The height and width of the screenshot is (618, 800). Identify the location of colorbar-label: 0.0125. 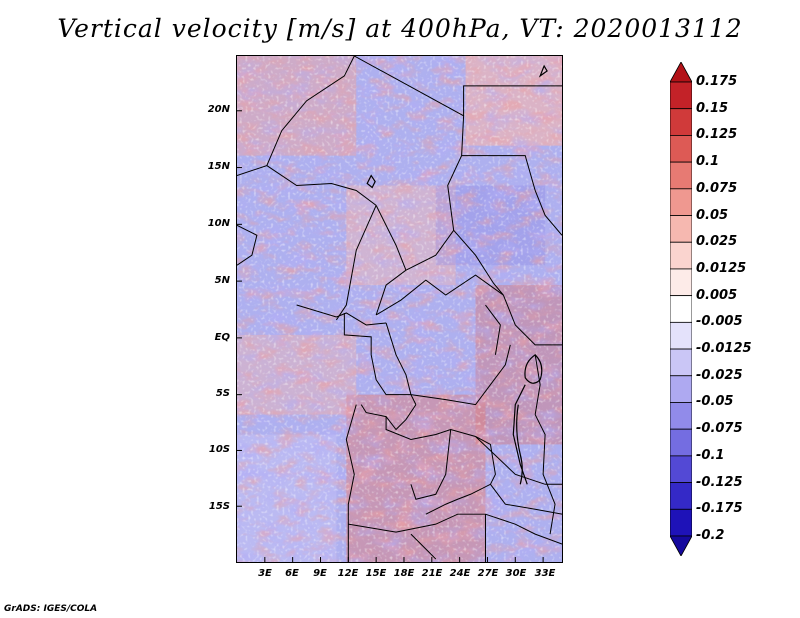
(721, 268).